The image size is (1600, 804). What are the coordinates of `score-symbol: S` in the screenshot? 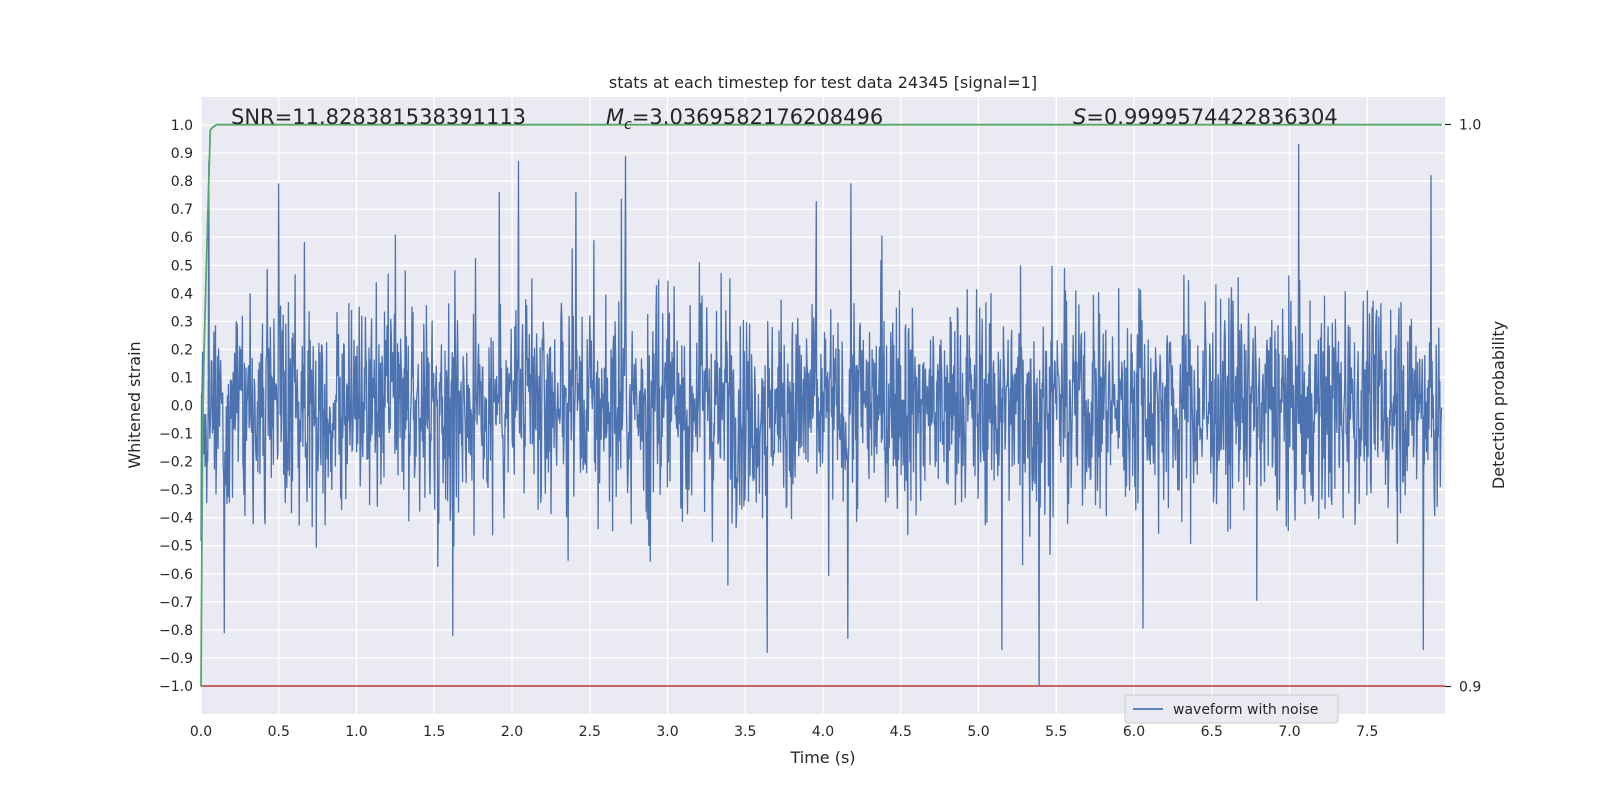 It's located at (1079, 117).